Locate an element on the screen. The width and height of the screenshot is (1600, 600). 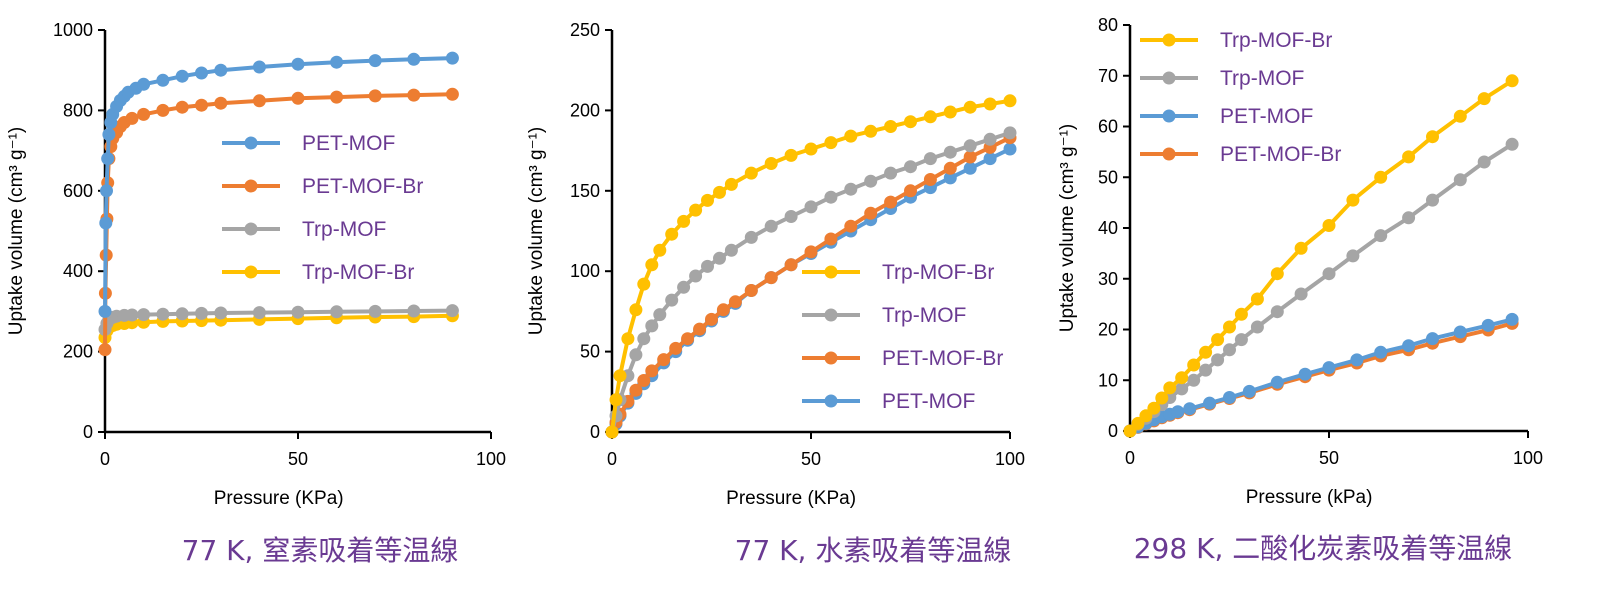
x-axis-label: Pressure (KPa) is located at coordinates (279, 498).